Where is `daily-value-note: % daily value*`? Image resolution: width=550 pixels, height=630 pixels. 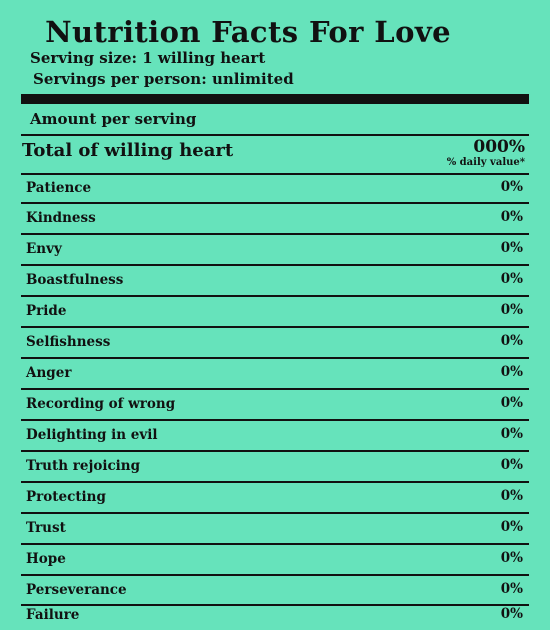
daily-value-note: % daily value* is located at coordinates (485, 162).